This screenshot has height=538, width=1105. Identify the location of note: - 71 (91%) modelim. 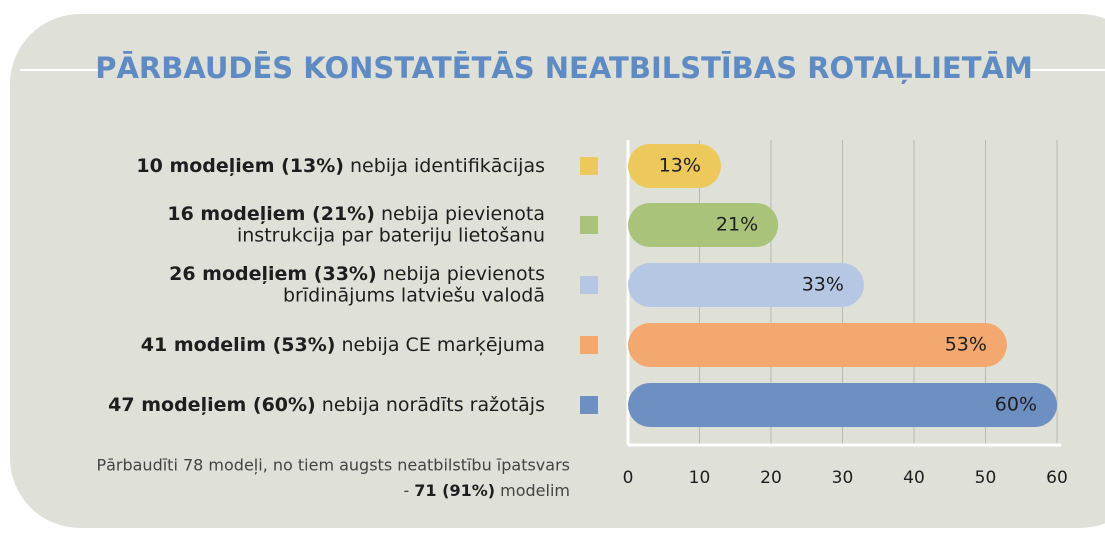
(486, 490).